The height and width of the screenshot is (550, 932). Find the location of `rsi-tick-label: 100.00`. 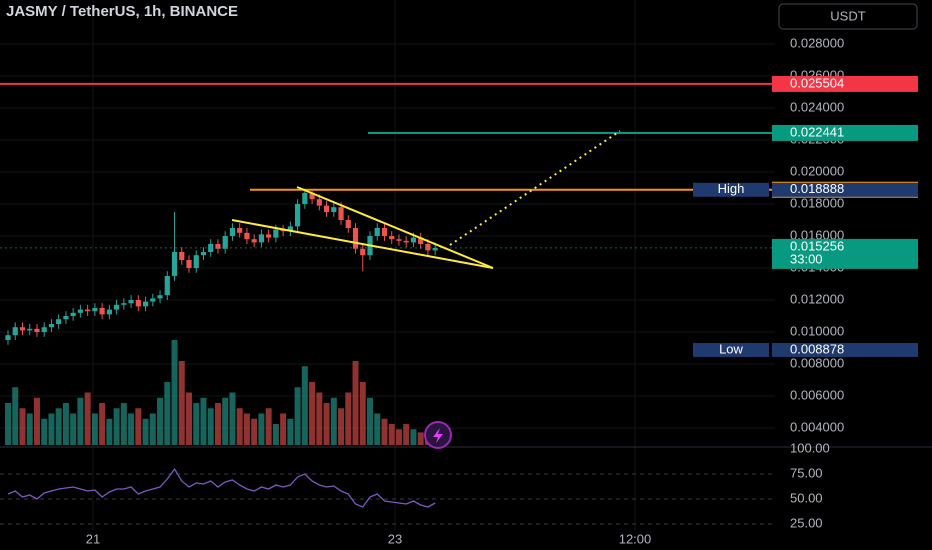

rsi-tick-label: 100.00 is located at coordinates (810, 447).